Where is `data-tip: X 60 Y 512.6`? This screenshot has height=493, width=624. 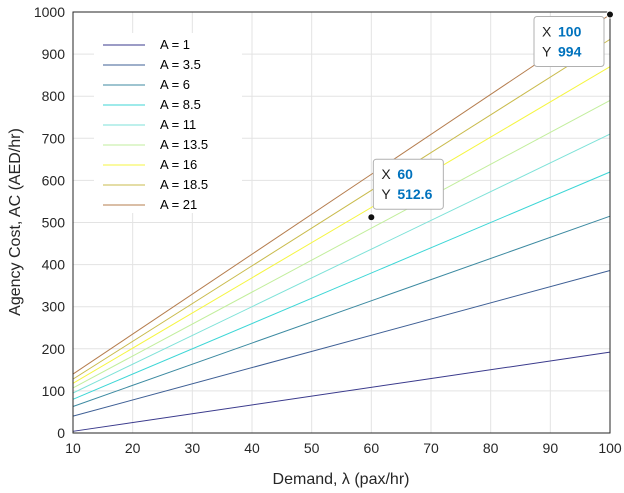
data-tip: X 60 Y 512.6 is located at coordinates (405, 190).